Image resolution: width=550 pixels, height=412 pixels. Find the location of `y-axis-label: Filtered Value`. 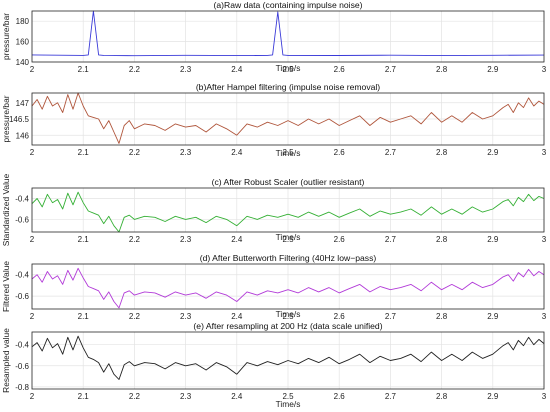

y-axis-label: Filtered Value is located at coordinates (6, 286).